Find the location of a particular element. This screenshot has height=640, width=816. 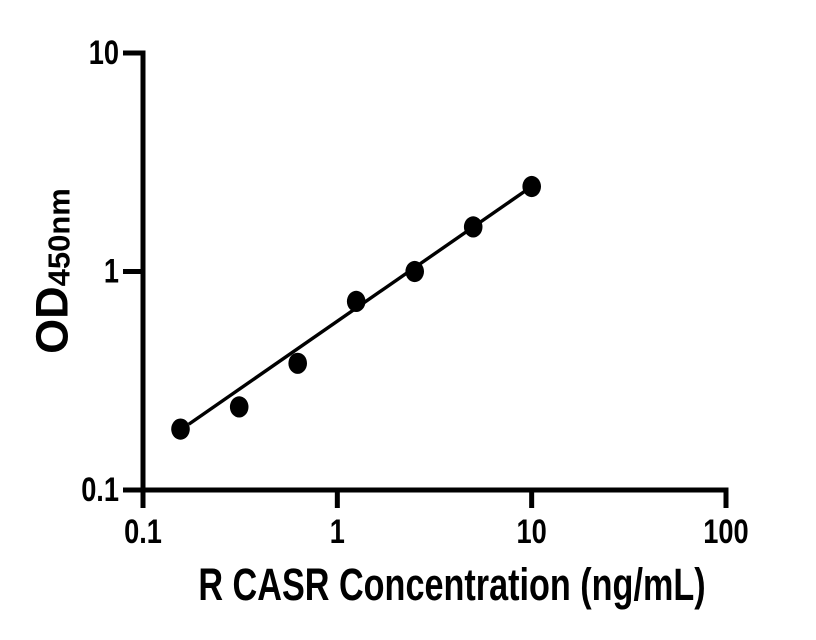

x-tick-label: 1 is located at coordinates (337, 532).